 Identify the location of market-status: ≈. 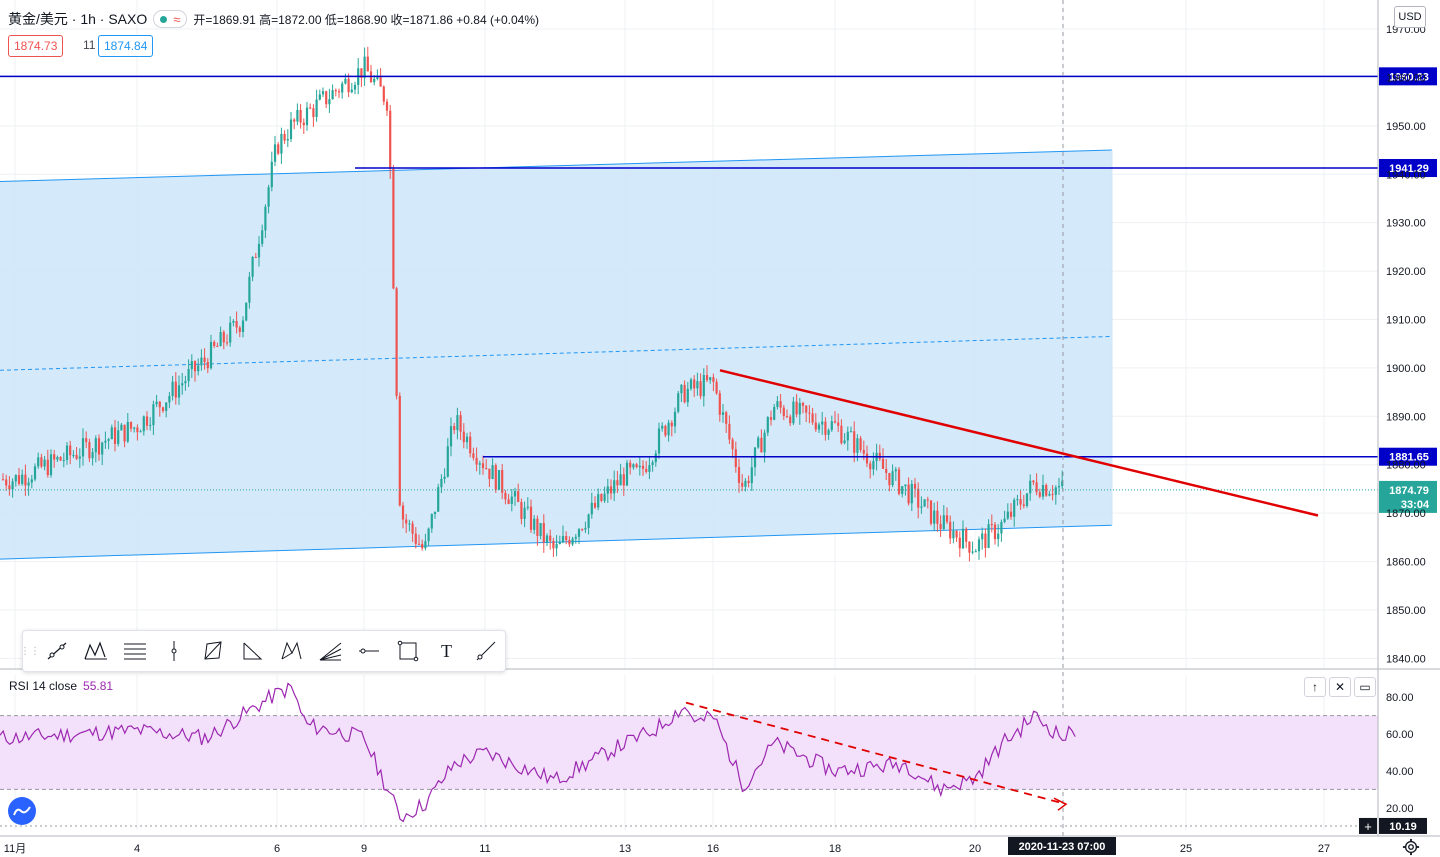
(170, 19).